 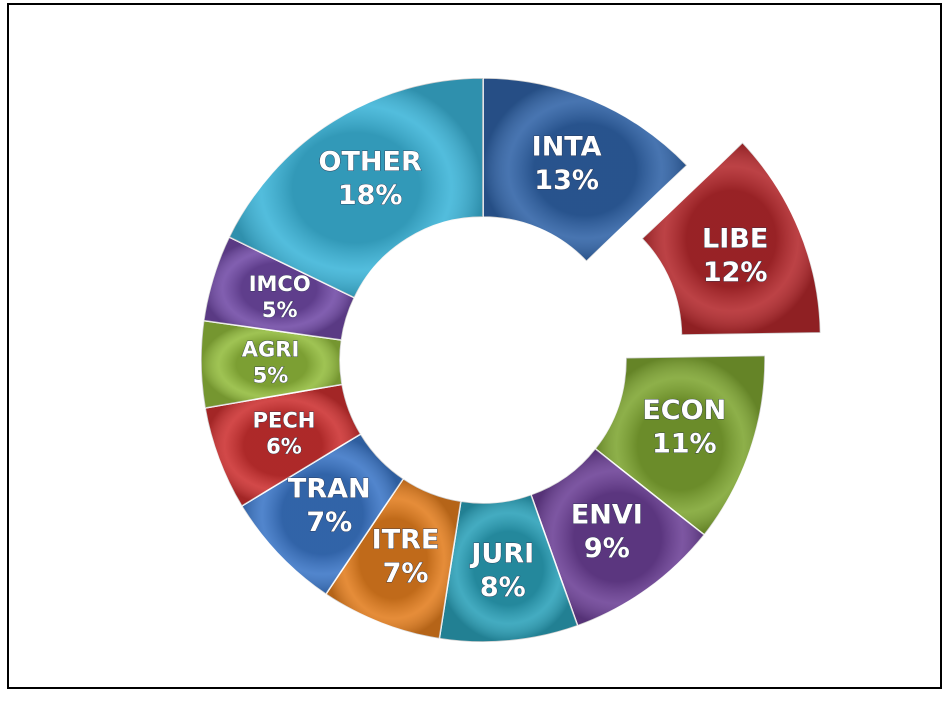 What do you see at coordinates (607, 514) in the screenshot?
I see `slice-label: ENVI` at bounding box center [607, 514].